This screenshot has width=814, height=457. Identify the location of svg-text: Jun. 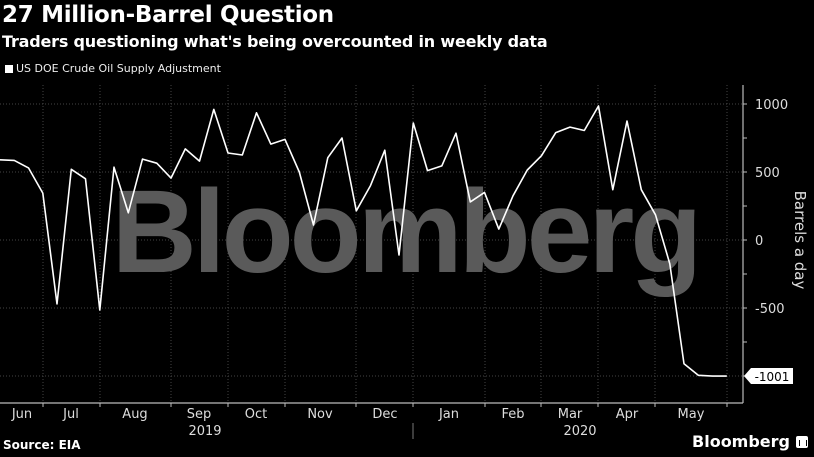
(21, 414).